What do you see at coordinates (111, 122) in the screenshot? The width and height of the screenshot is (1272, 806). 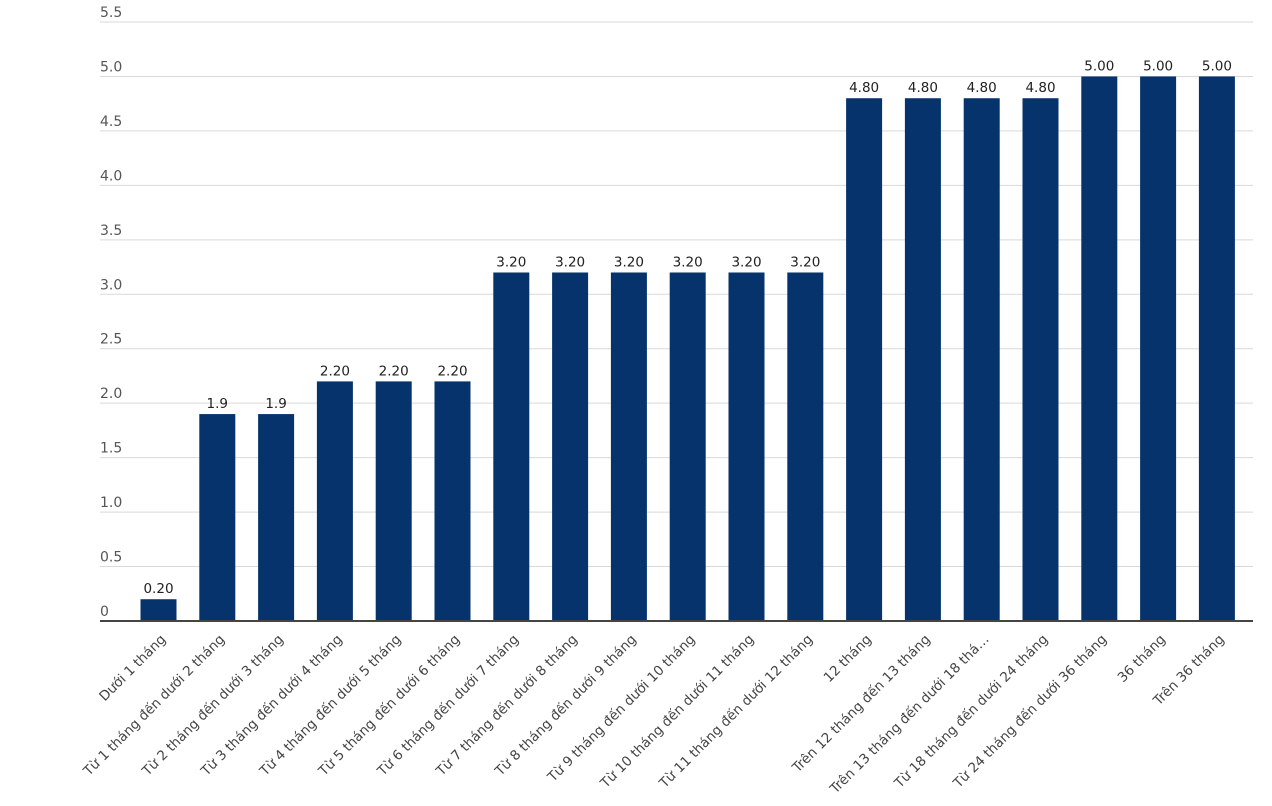 I see `y-tick-label: 4.5` at bounding box center [111, 122].